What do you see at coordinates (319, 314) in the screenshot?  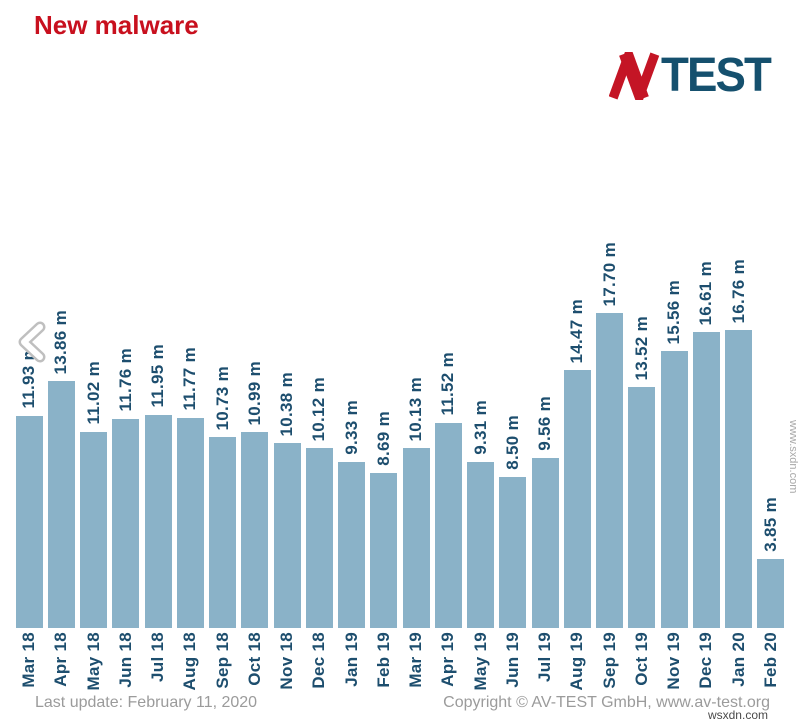 I see `chart-column: 10.12 m` at bounding box center [319, 314].